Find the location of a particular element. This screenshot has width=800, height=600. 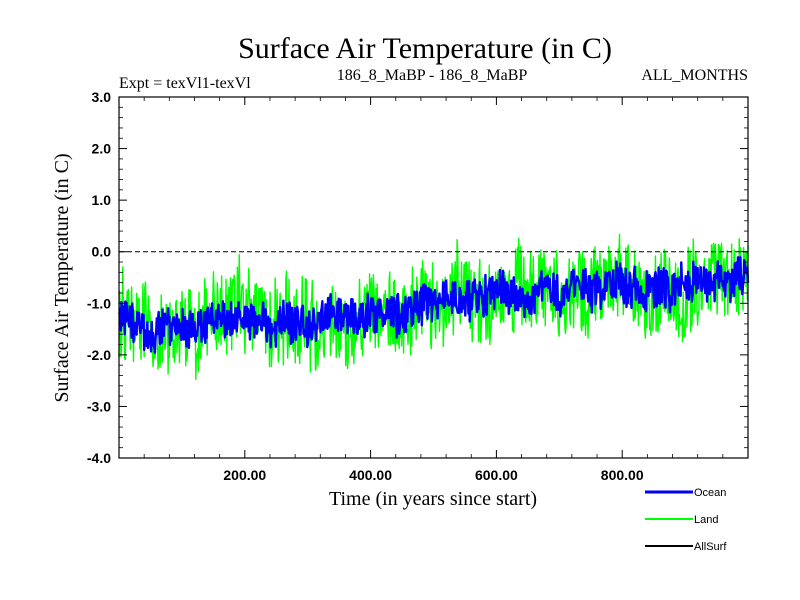

y-tick-label: -1.0 is located at coordinates (99, 303).